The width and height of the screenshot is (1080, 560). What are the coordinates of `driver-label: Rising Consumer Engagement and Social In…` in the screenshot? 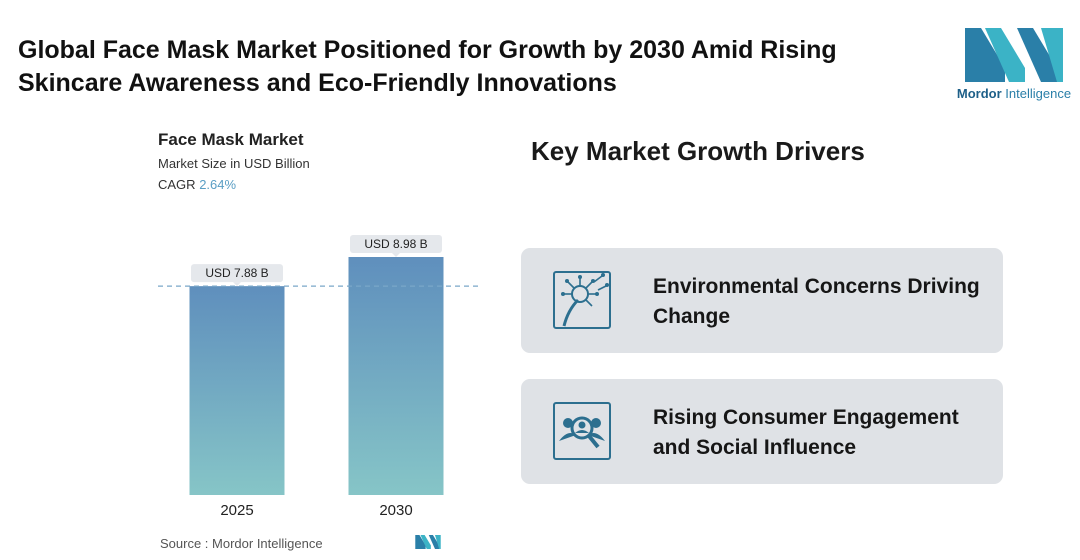 It's located at (806, 432).